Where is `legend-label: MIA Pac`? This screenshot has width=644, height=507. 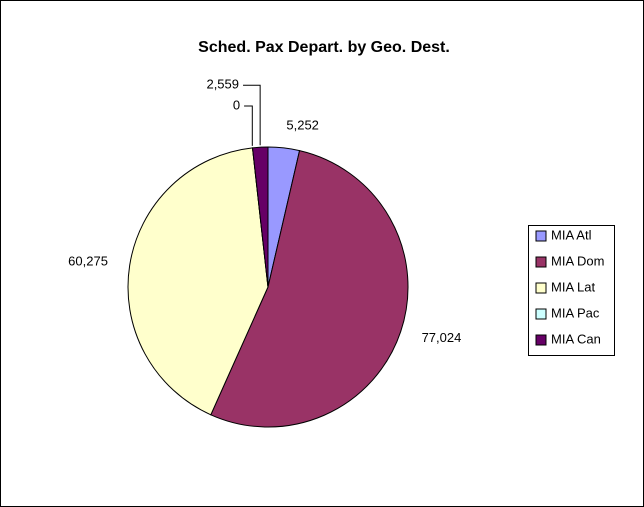 legend-label: MIA Pac is located at coordinates (575, 312).